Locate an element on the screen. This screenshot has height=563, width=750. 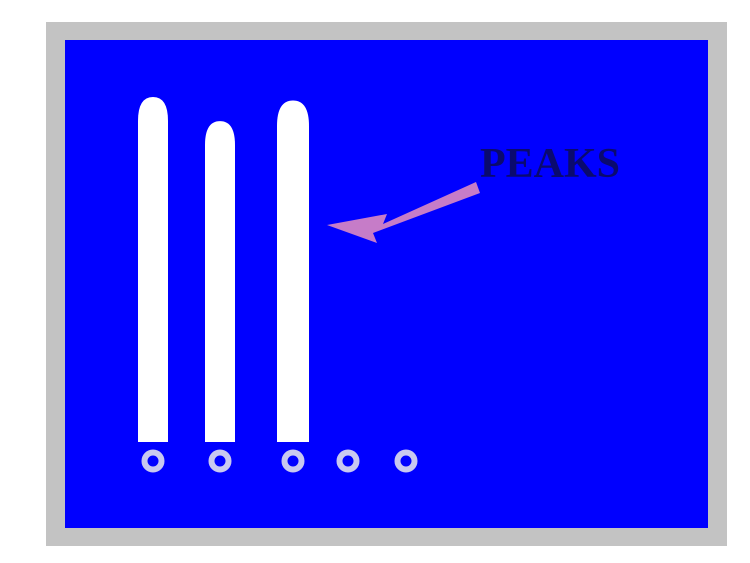
pointer-arrow is located at coordinates (403, 212).